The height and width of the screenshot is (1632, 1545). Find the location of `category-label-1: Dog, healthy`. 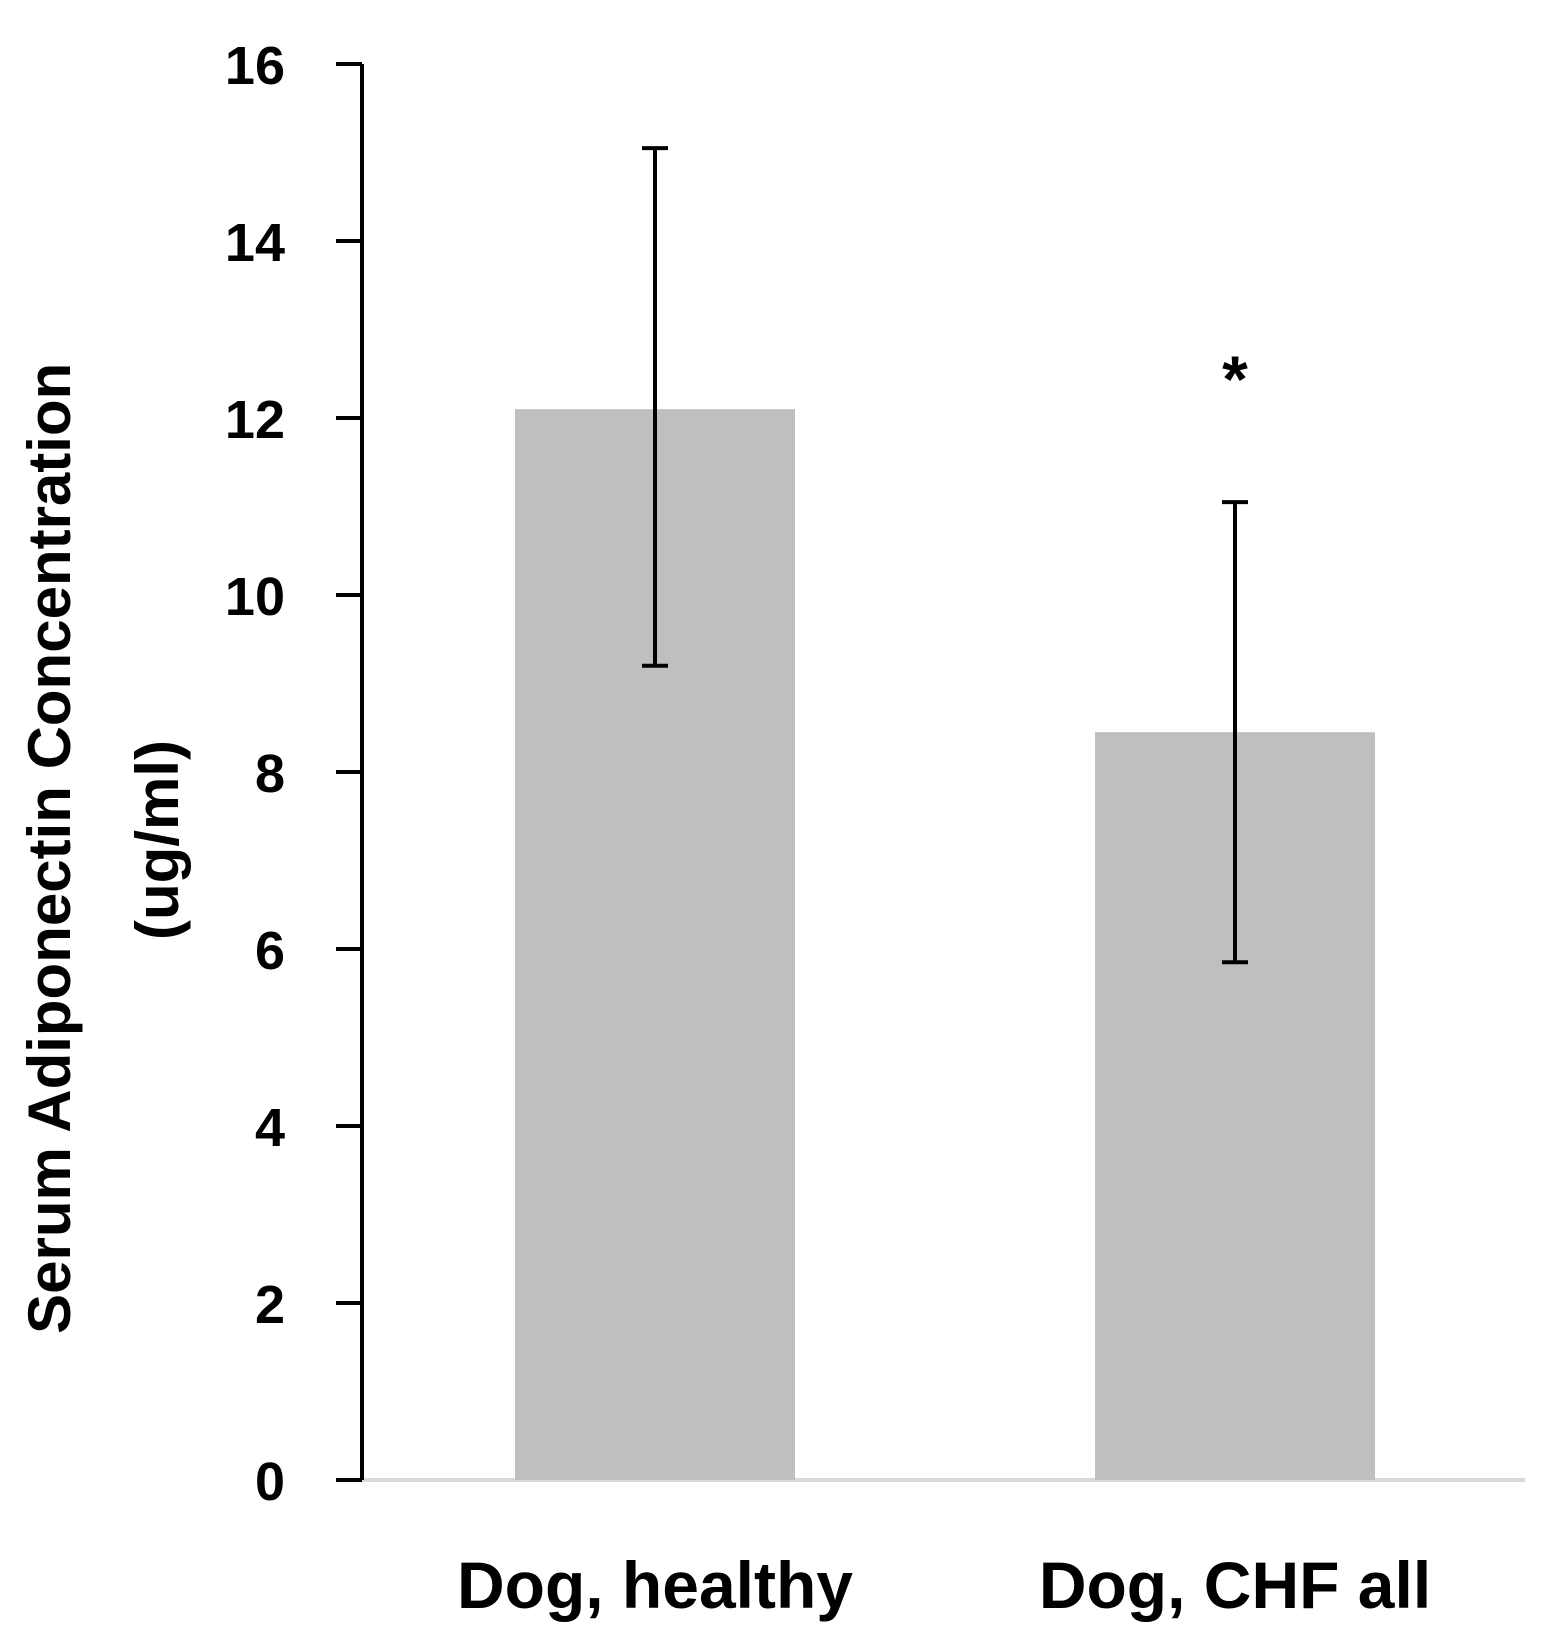

category-label-1: Dog, healthy is located at coordinates (655, 1585).